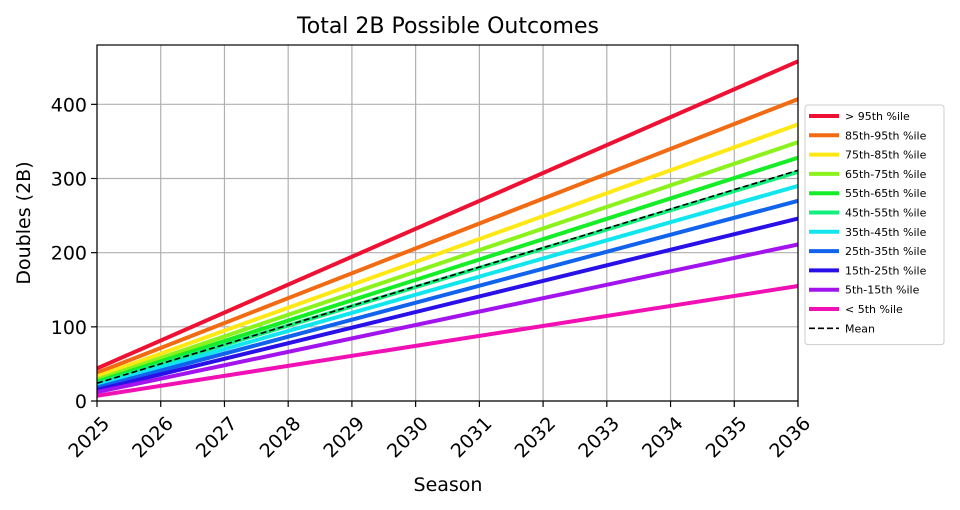 Image resolution: width=960 pixels, height=510 pixels. Describe the element at coordinates (886, 270) in the screenshot. I see `legend-label: 15th-25th %ile` at that location.